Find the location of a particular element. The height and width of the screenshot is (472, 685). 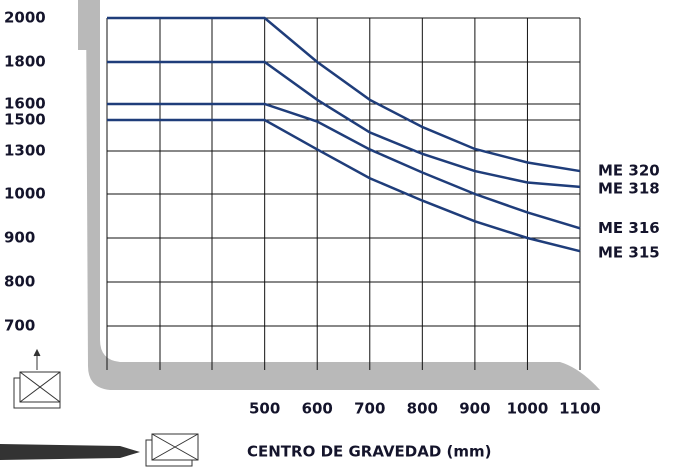

x-tick-label: 1100 is located at coordinates (580, 409).